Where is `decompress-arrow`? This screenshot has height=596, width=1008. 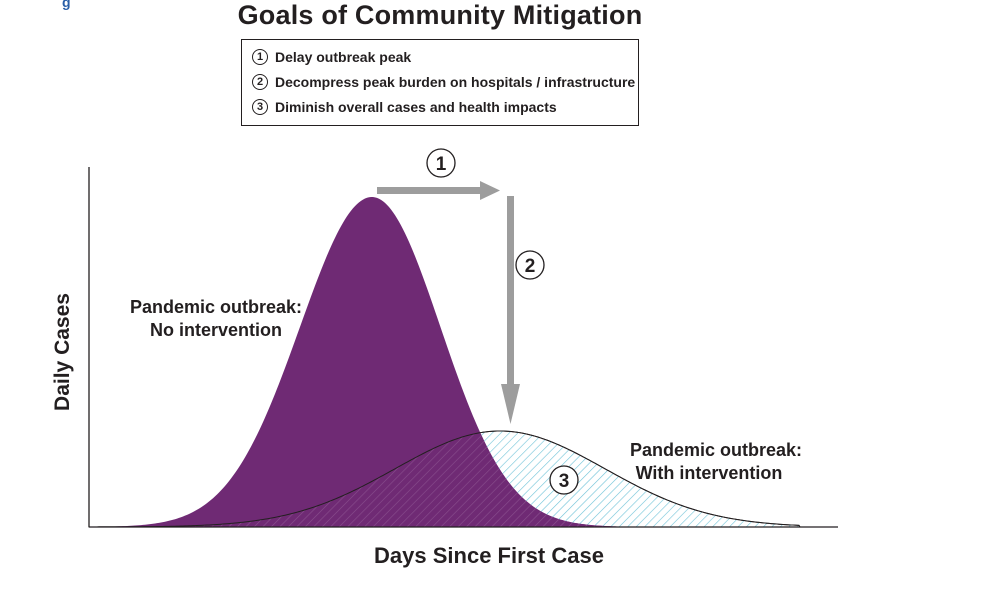 decompress-arrow is located at coordinates (510, 310).